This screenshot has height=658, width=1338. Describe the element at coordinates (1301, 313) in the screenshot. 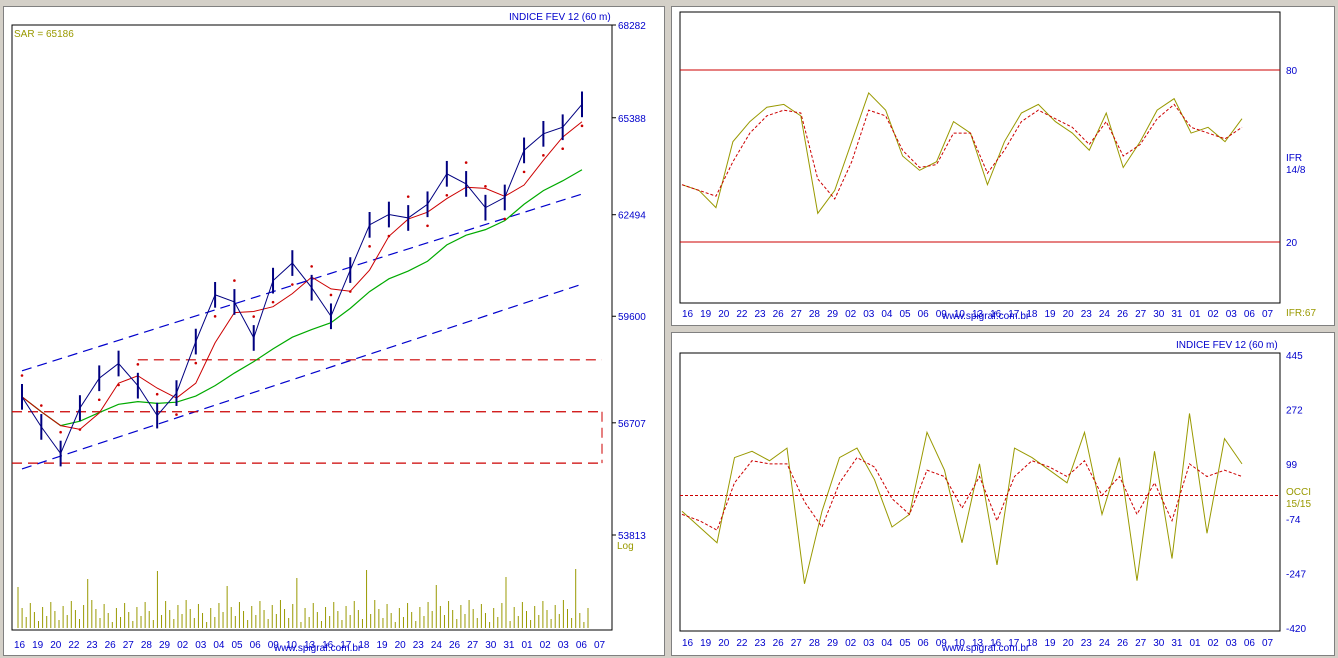

I see `rsi-value-label: IFR:67` at that location.